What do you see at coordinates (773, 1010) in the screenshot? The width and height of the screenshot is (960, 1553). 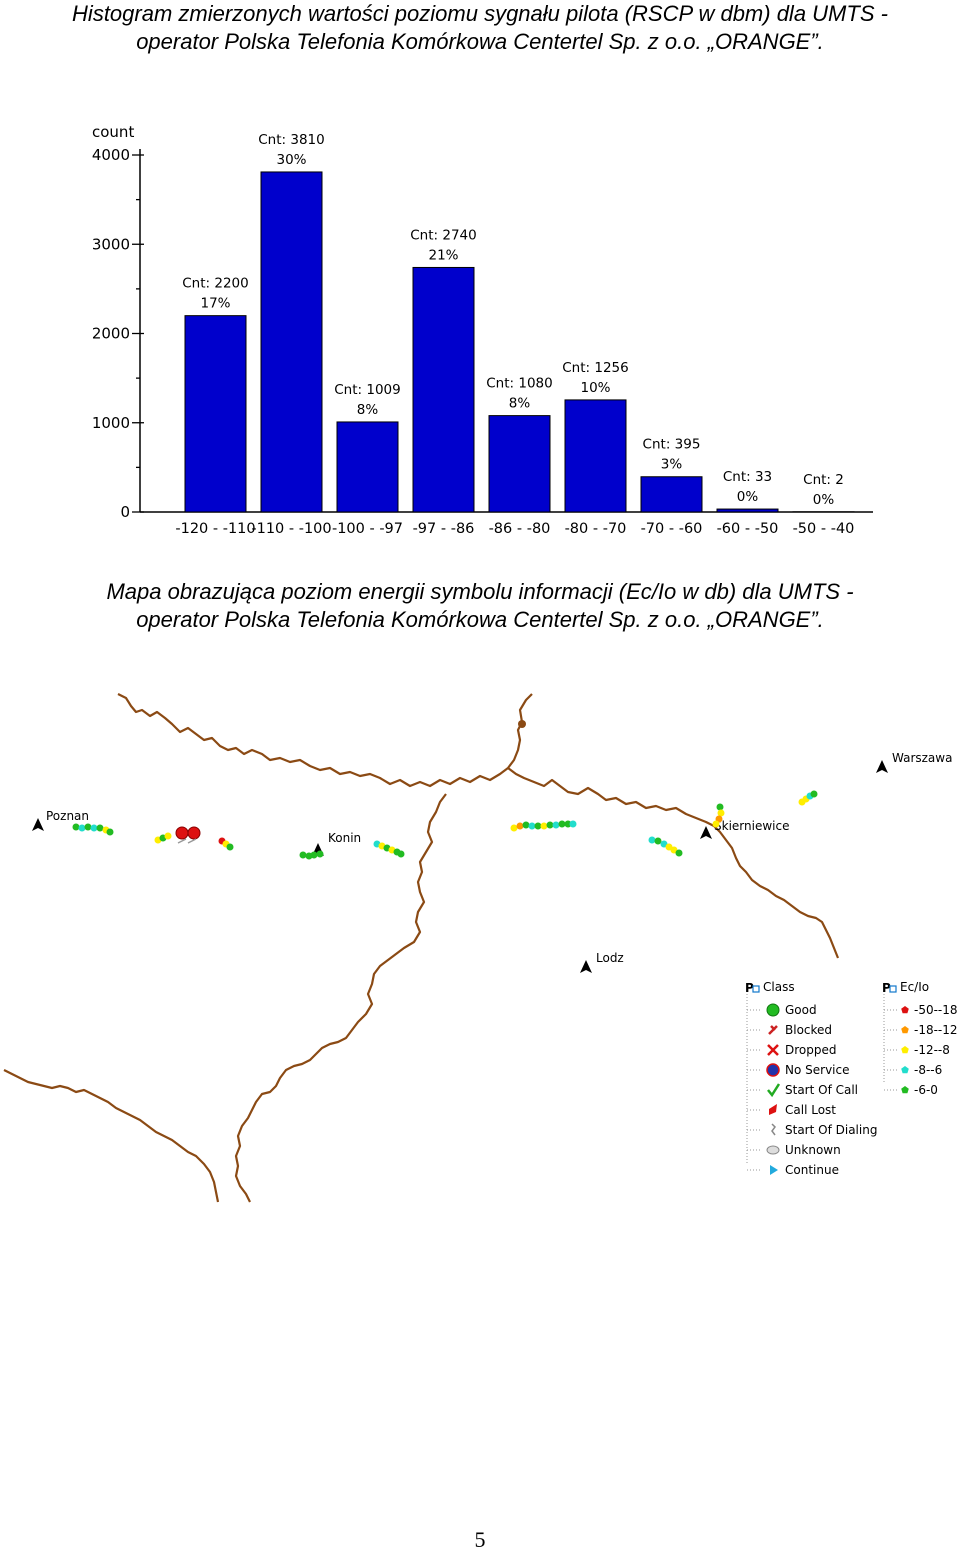 I see `good-icon` at bounding box center [773, 1010].